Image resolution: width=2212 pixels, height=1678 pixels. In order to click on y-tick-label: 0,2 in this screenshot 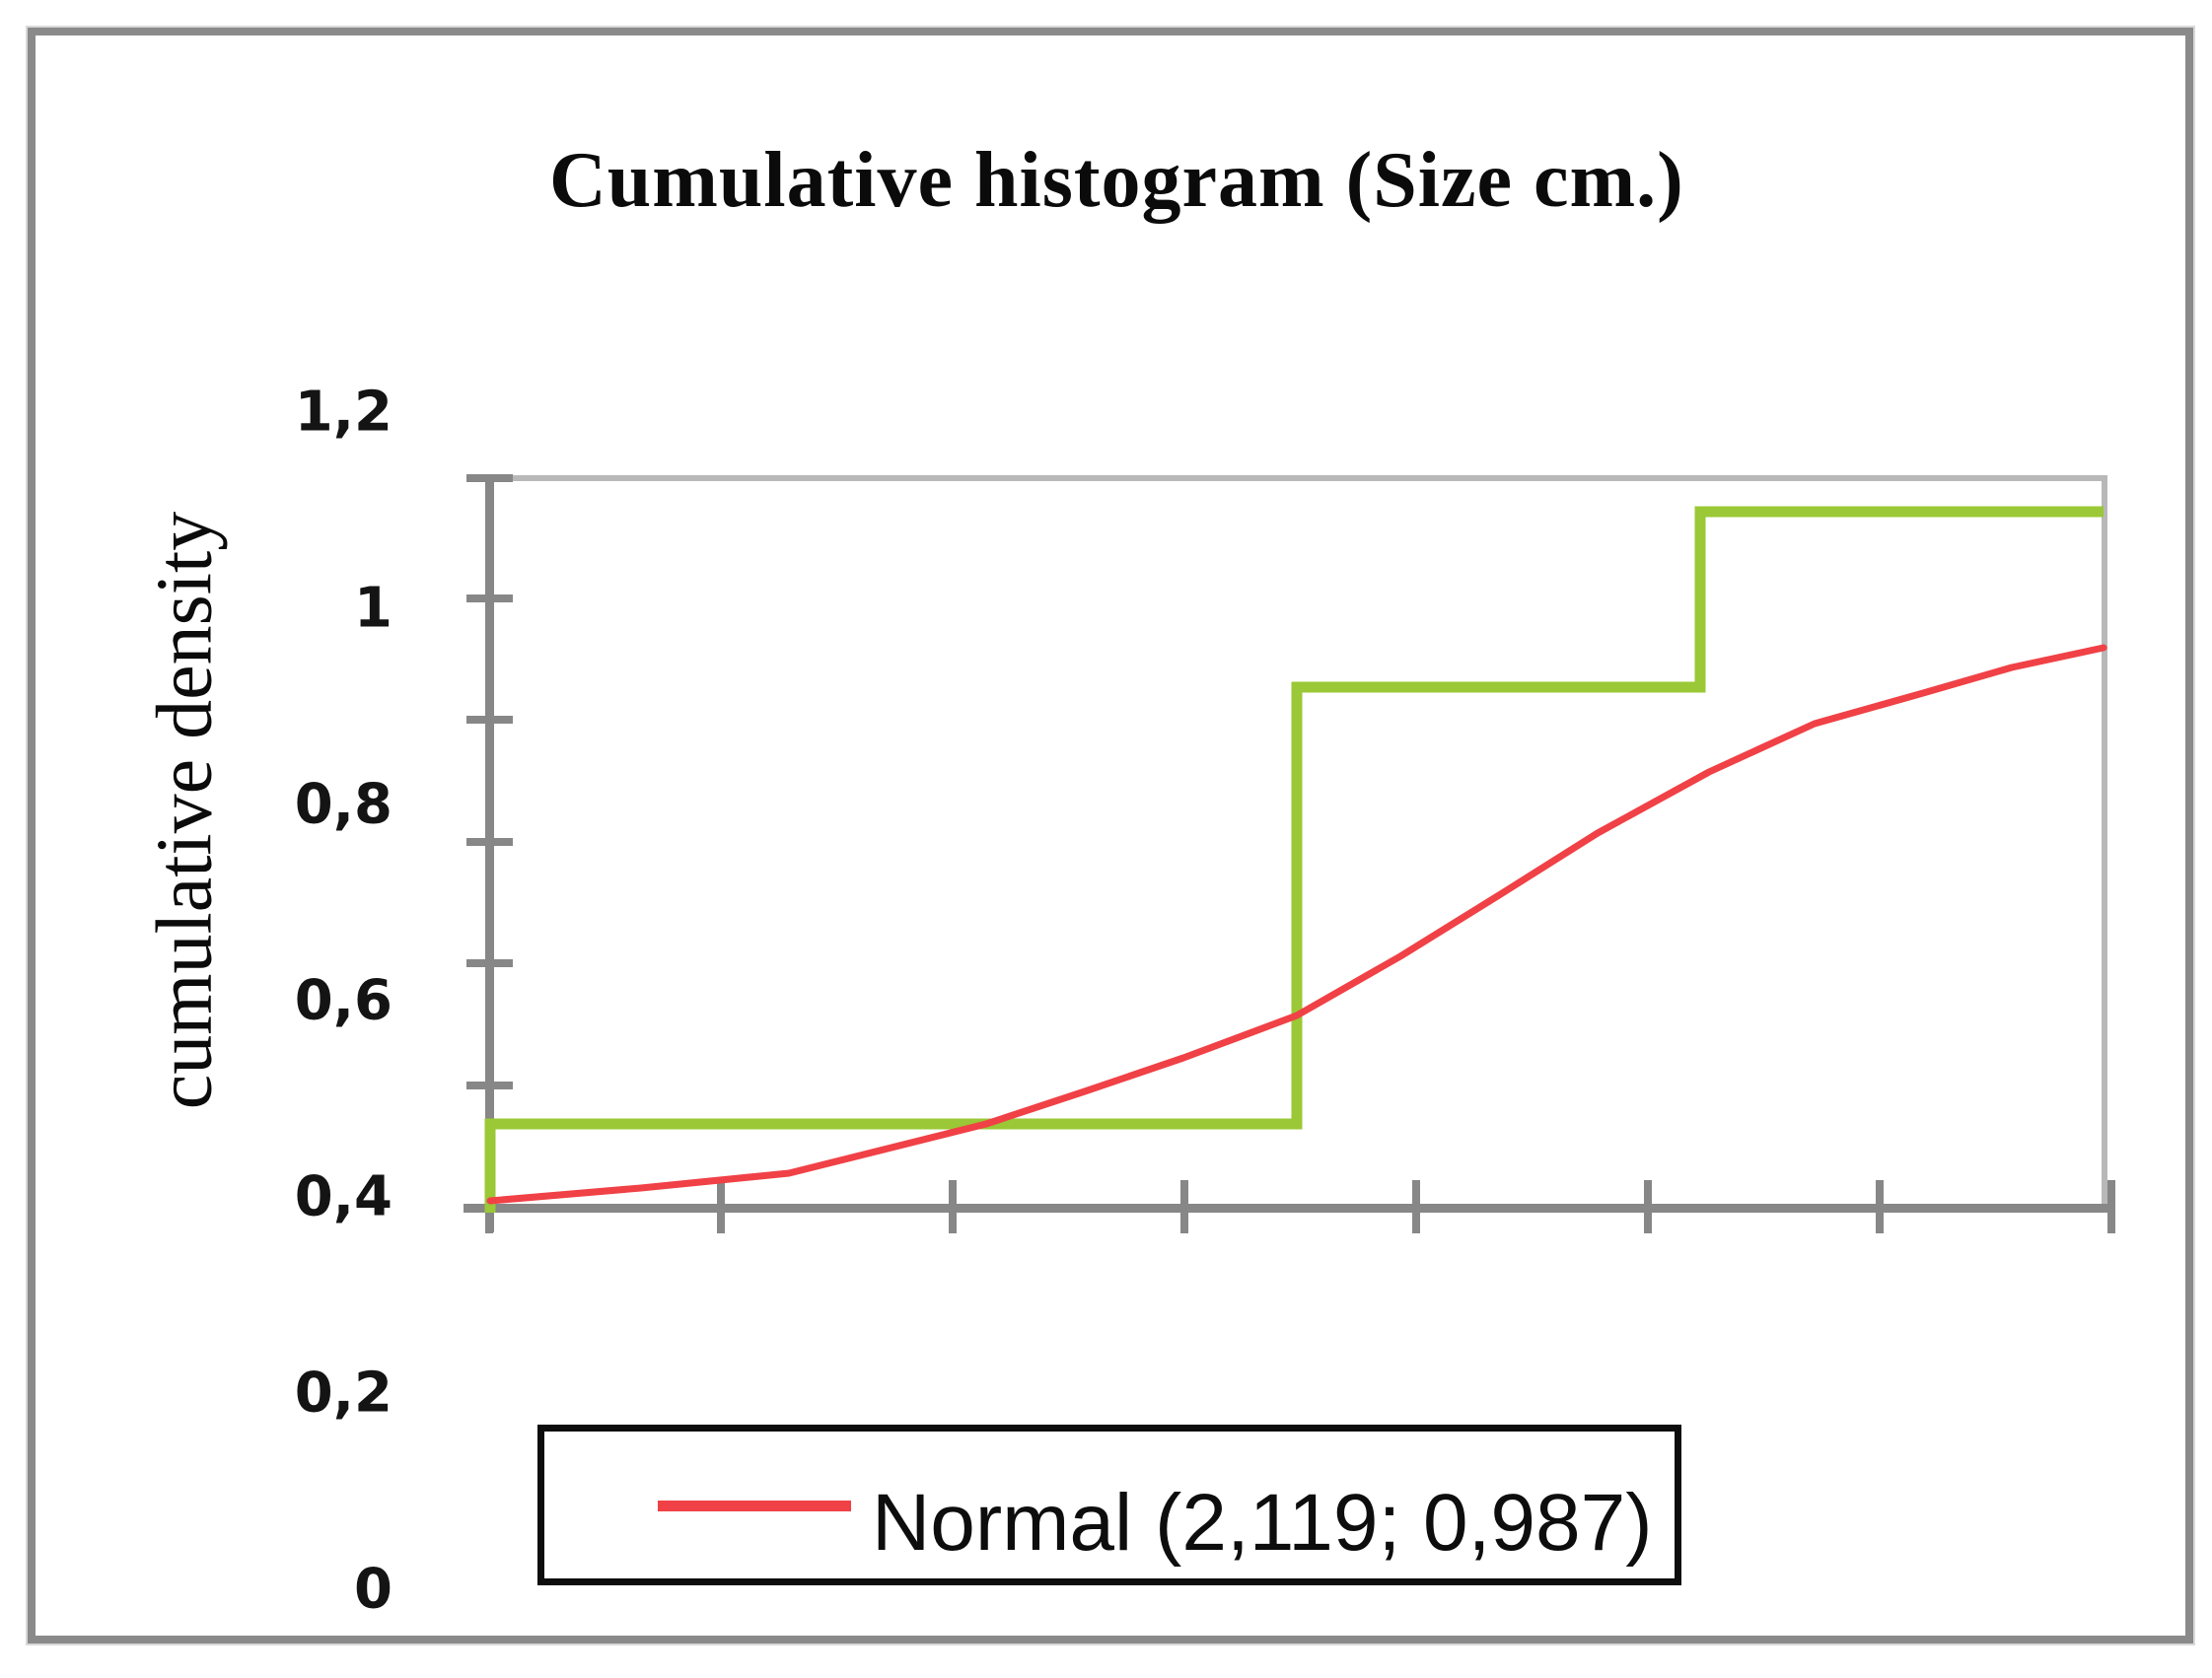, I will do `click(343, 1393)`.